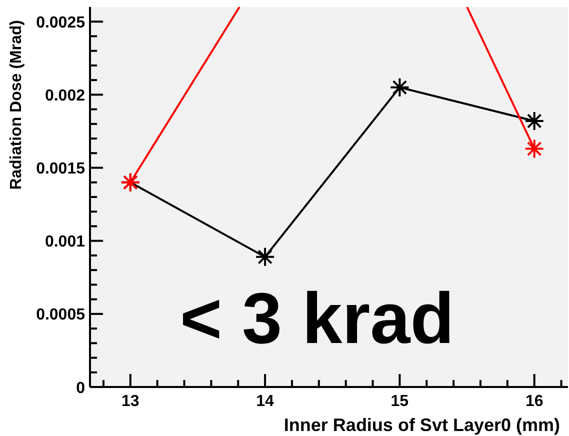 Image resolution: width=569 pixels, height=436 pixels. I want to click on annotation: < 3 krad, so click(317, 319).